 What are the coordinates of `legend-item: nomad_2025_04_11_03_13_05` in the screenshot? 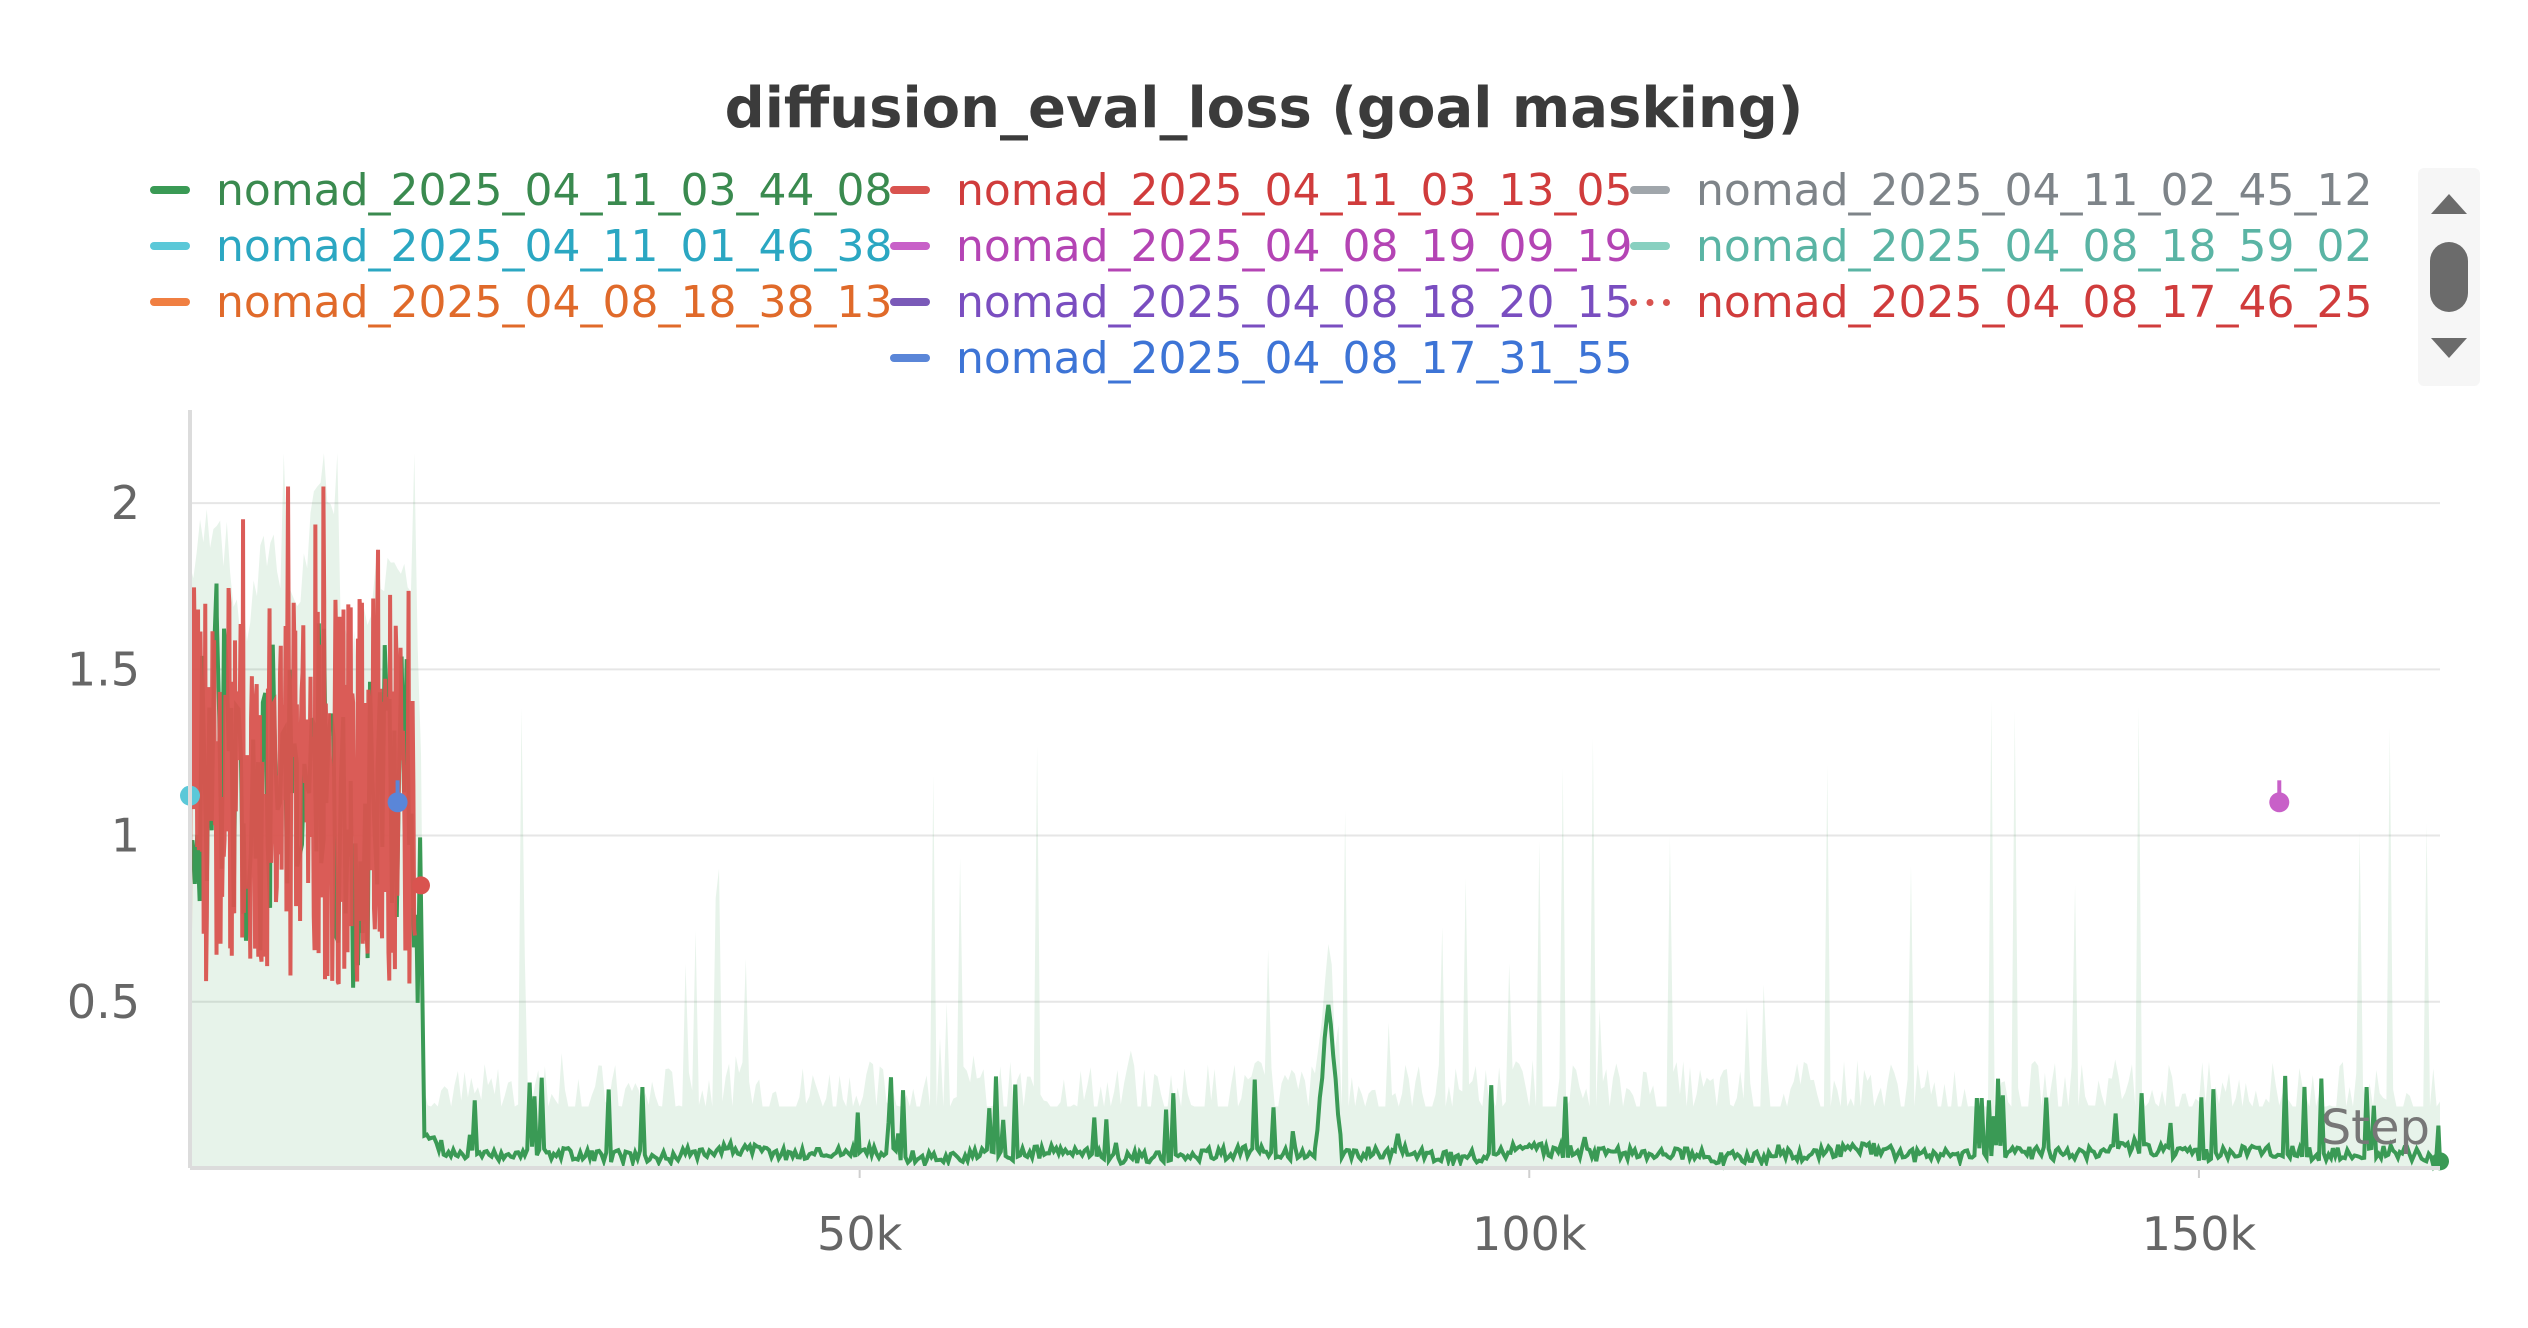 It's located at (1261, 190).